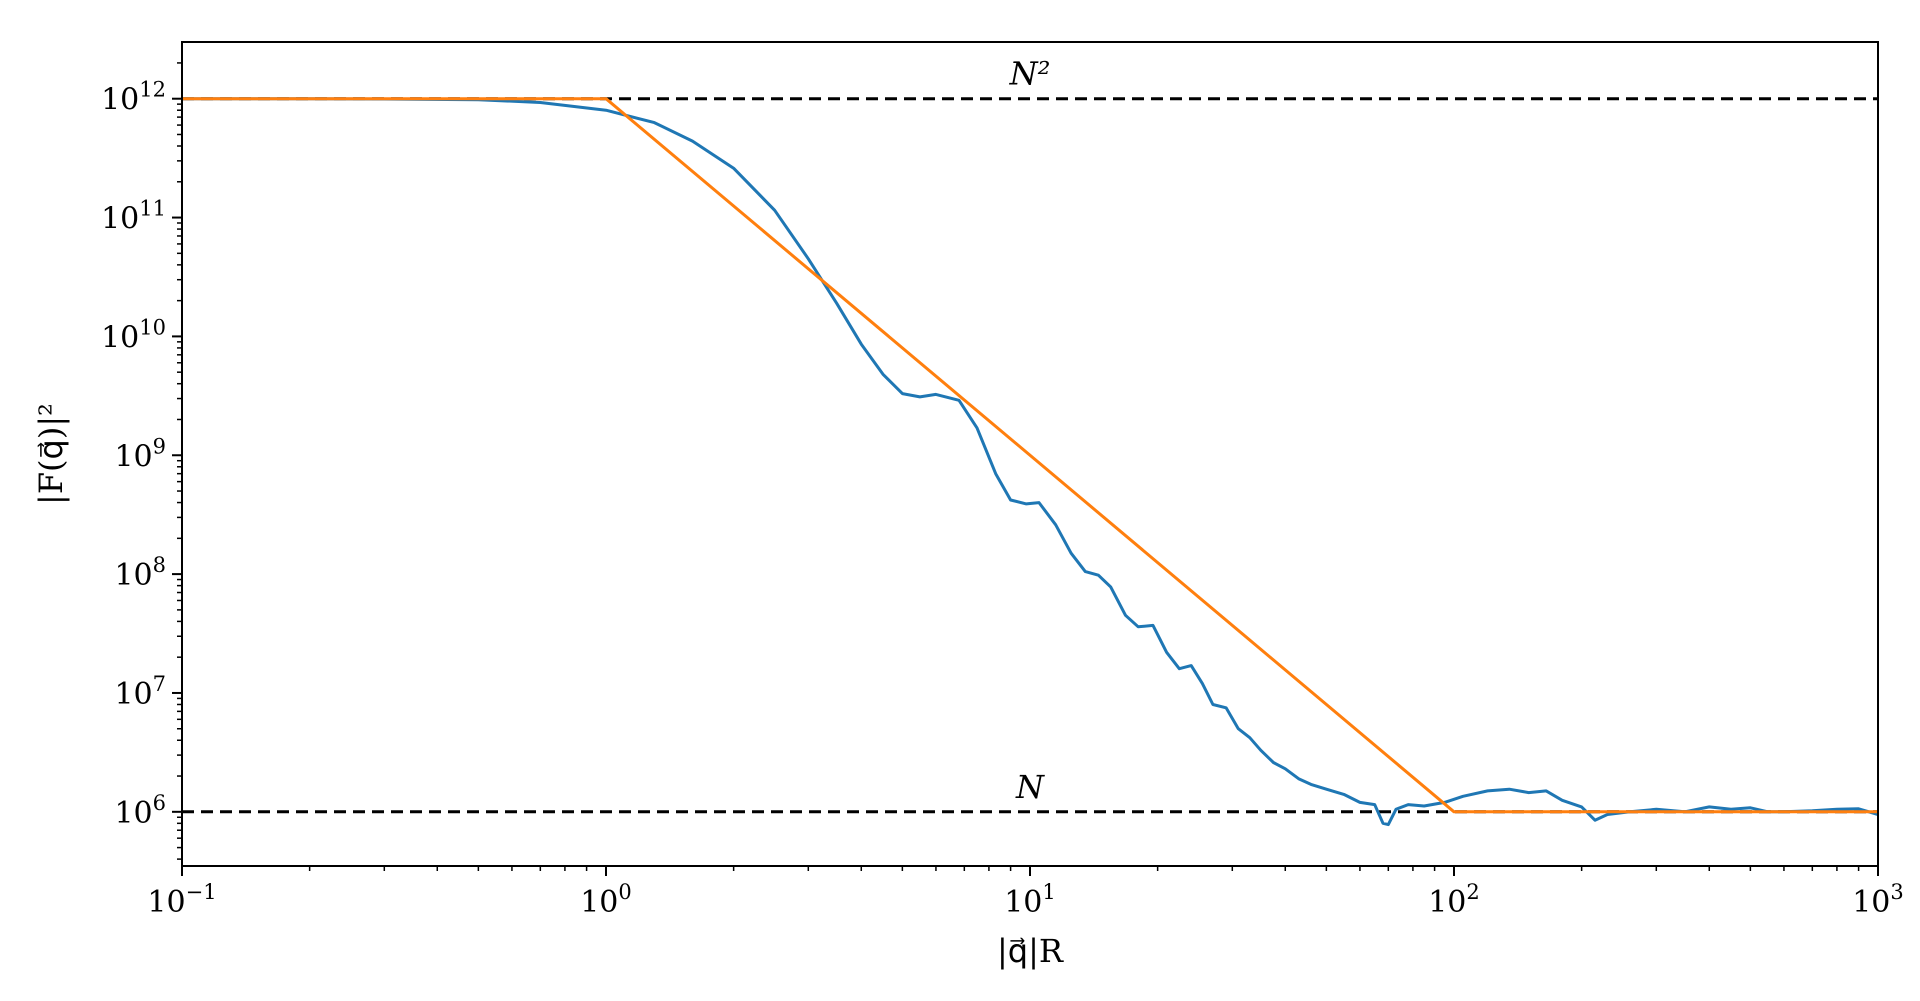 The image size is (1920, 1001). What do you see at coordinates (140, 692) in the screenshot?
I see `y-tick-label-1: 10⁷` at bounding box center [140, 692].